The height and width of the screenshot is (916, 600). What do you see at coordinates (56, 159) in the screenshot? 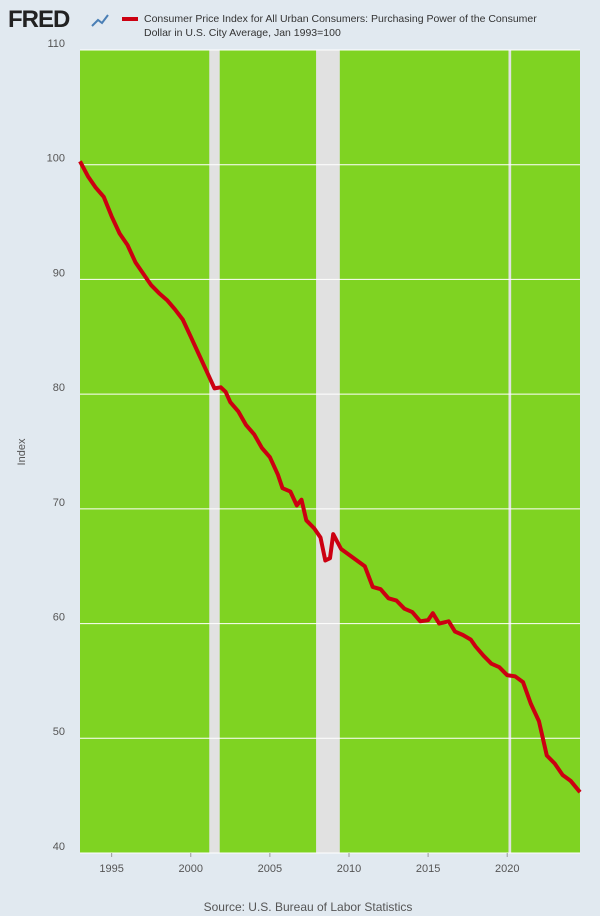
I see `y-tick-label: 100` at bounding box center [56, 159].